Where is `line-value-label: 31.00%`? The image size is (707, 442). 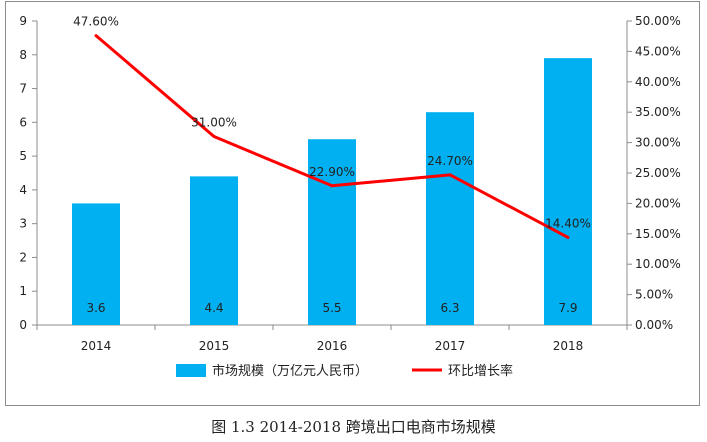
line-value-label: 31.00% is located at coordinates (214, 123).